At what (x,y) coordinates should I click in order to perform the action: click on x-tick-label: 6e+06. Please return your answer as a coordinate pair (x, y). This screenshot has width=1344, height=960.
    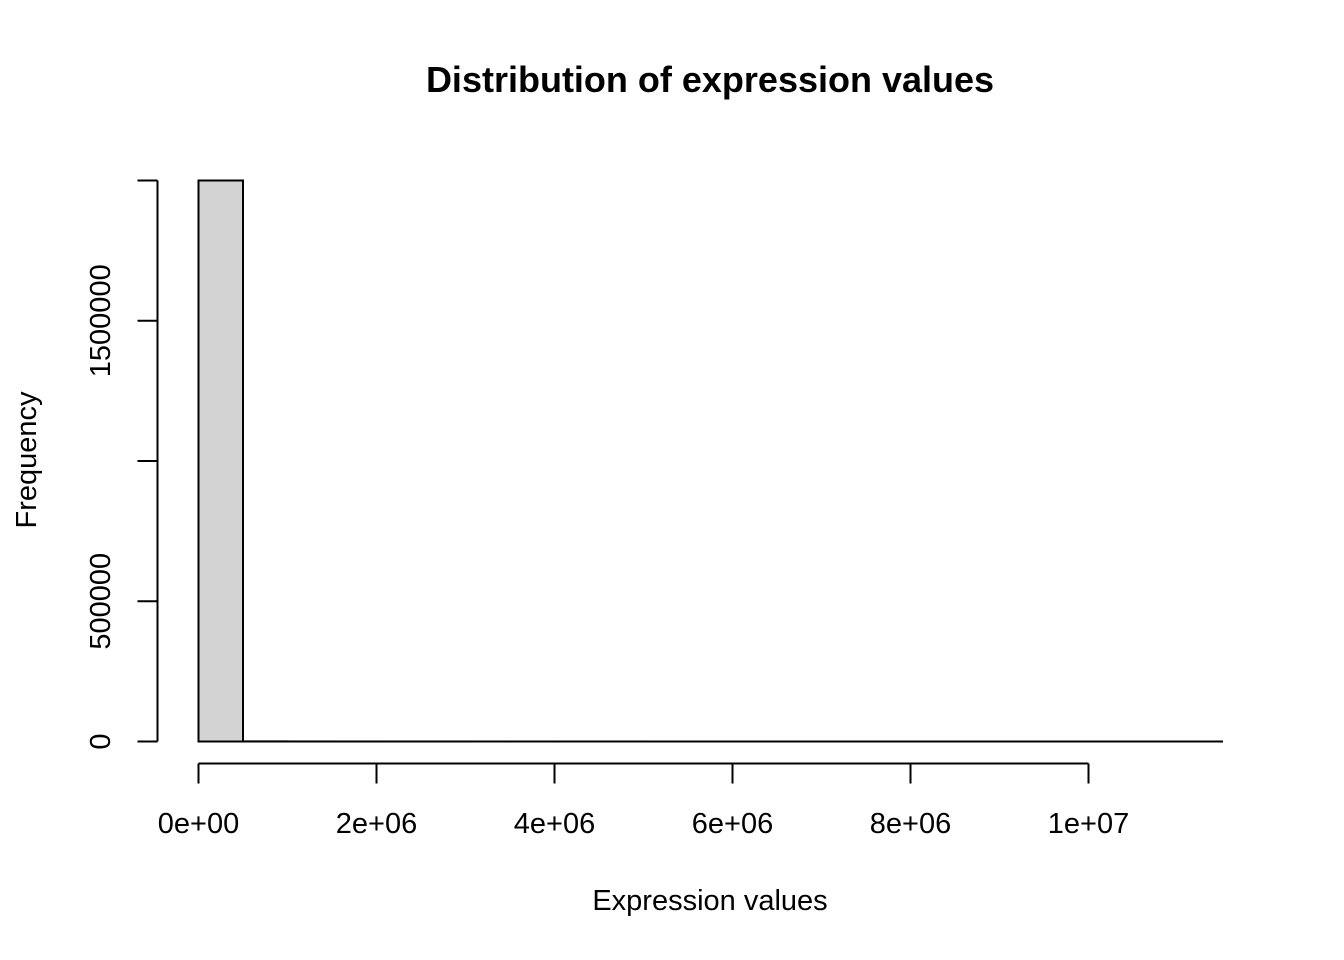
    Looking at the image, I should click on (732, 824).